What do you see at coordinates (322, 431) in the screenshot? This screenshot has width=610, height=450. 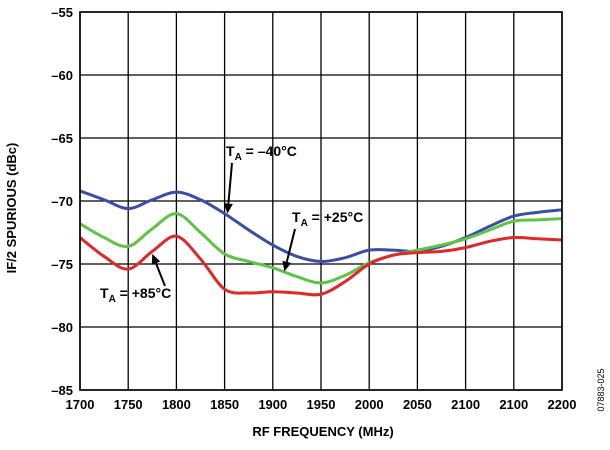 I see `x-axis-title: RF FREQUENCY (MHz)` at bounding box center [322, 431].